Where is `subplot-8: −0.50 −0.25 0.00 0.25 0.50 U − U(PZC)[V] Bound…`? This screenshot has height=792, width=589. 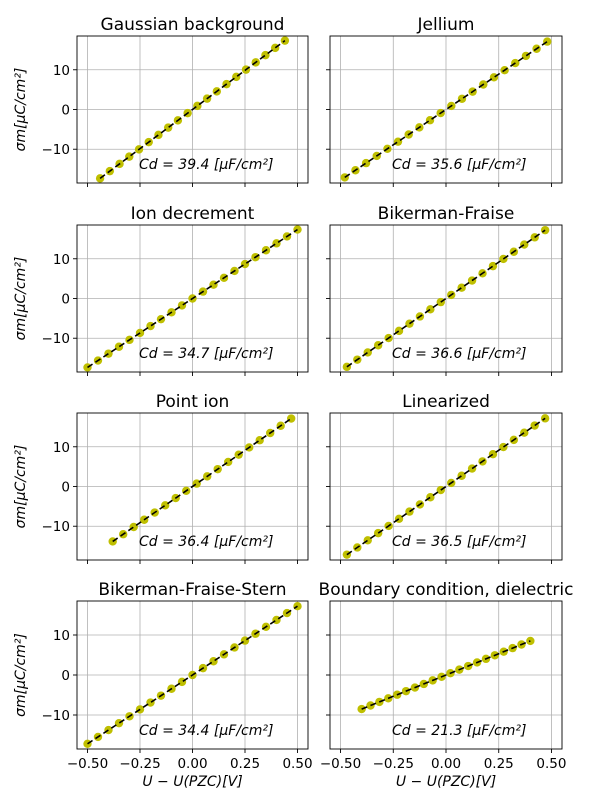
subplot-8: −0.50 −0.25 0.00 0.25 0.50 U − U(PZC)[V] Bound… is located at coordinates (446, 685).